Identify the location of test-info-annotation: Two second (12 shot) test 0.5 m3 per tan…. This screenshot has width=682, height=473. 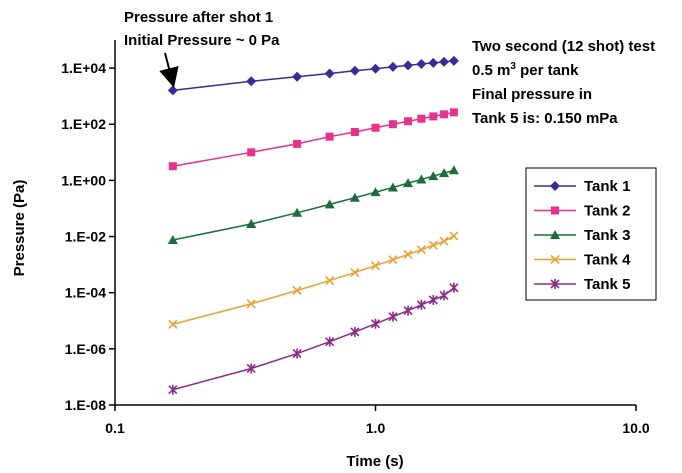
(563, 82).